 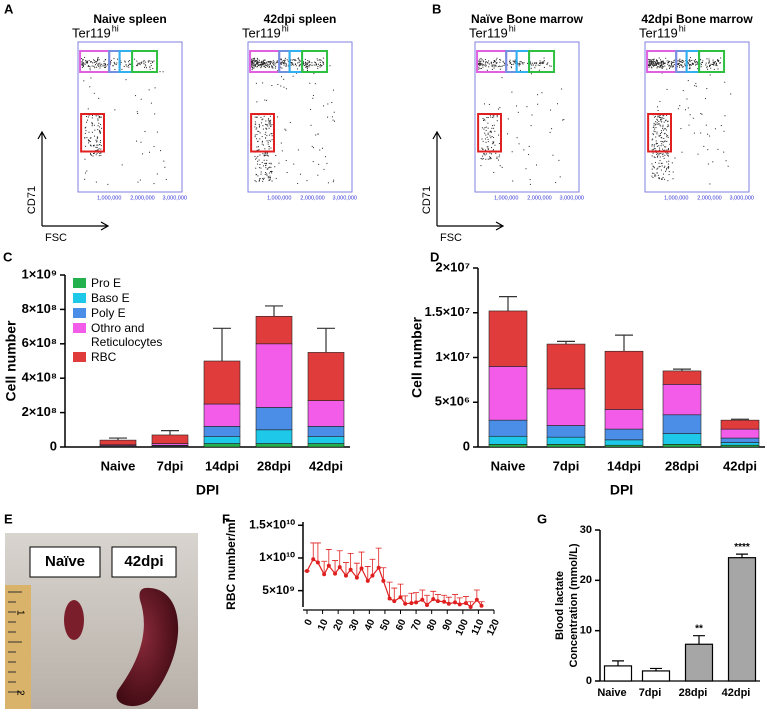 What do you see at coordinates (586, 580) in the screenshot?
I see `y-tick-label: 20` at bounding box center [586, 580].